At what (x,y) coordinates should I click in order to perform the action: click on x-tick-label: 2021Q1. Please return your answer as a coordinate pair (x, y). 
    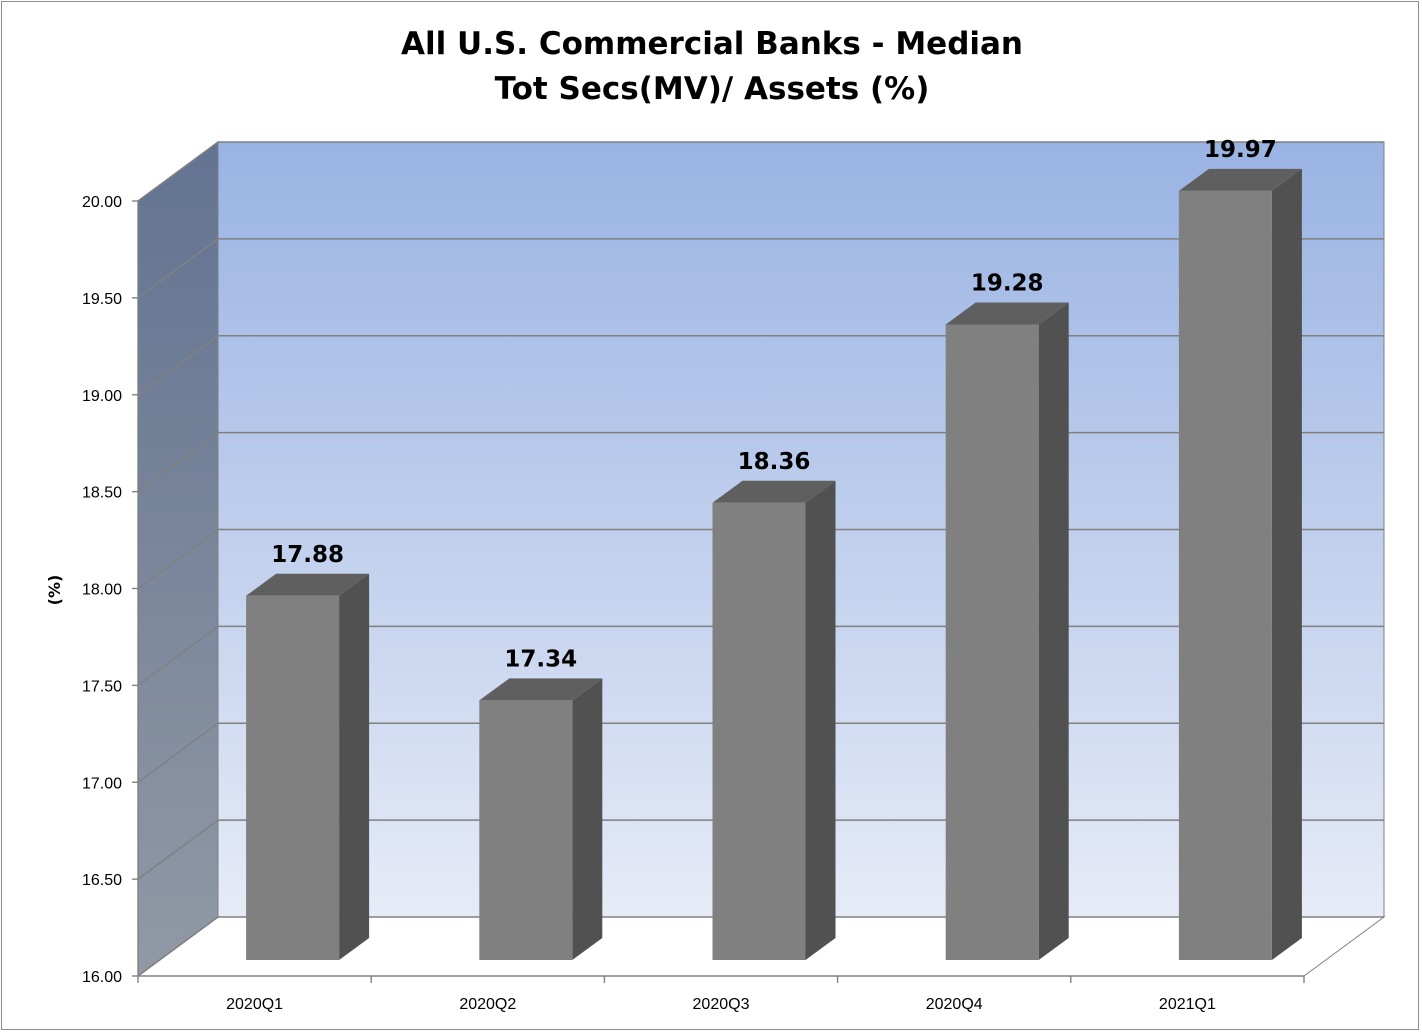
    Looking at the image, I should click on (1187, 1004).